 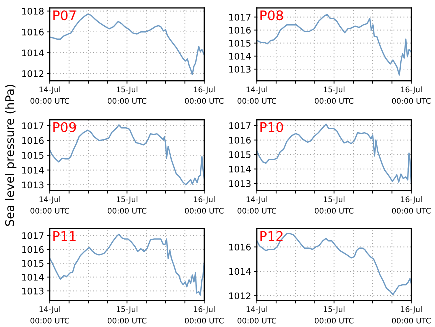 What do you see at coordinates (33, 11) in the screenshot?
I see `y-tick-label: 1018` at bounding box center [33, 11].